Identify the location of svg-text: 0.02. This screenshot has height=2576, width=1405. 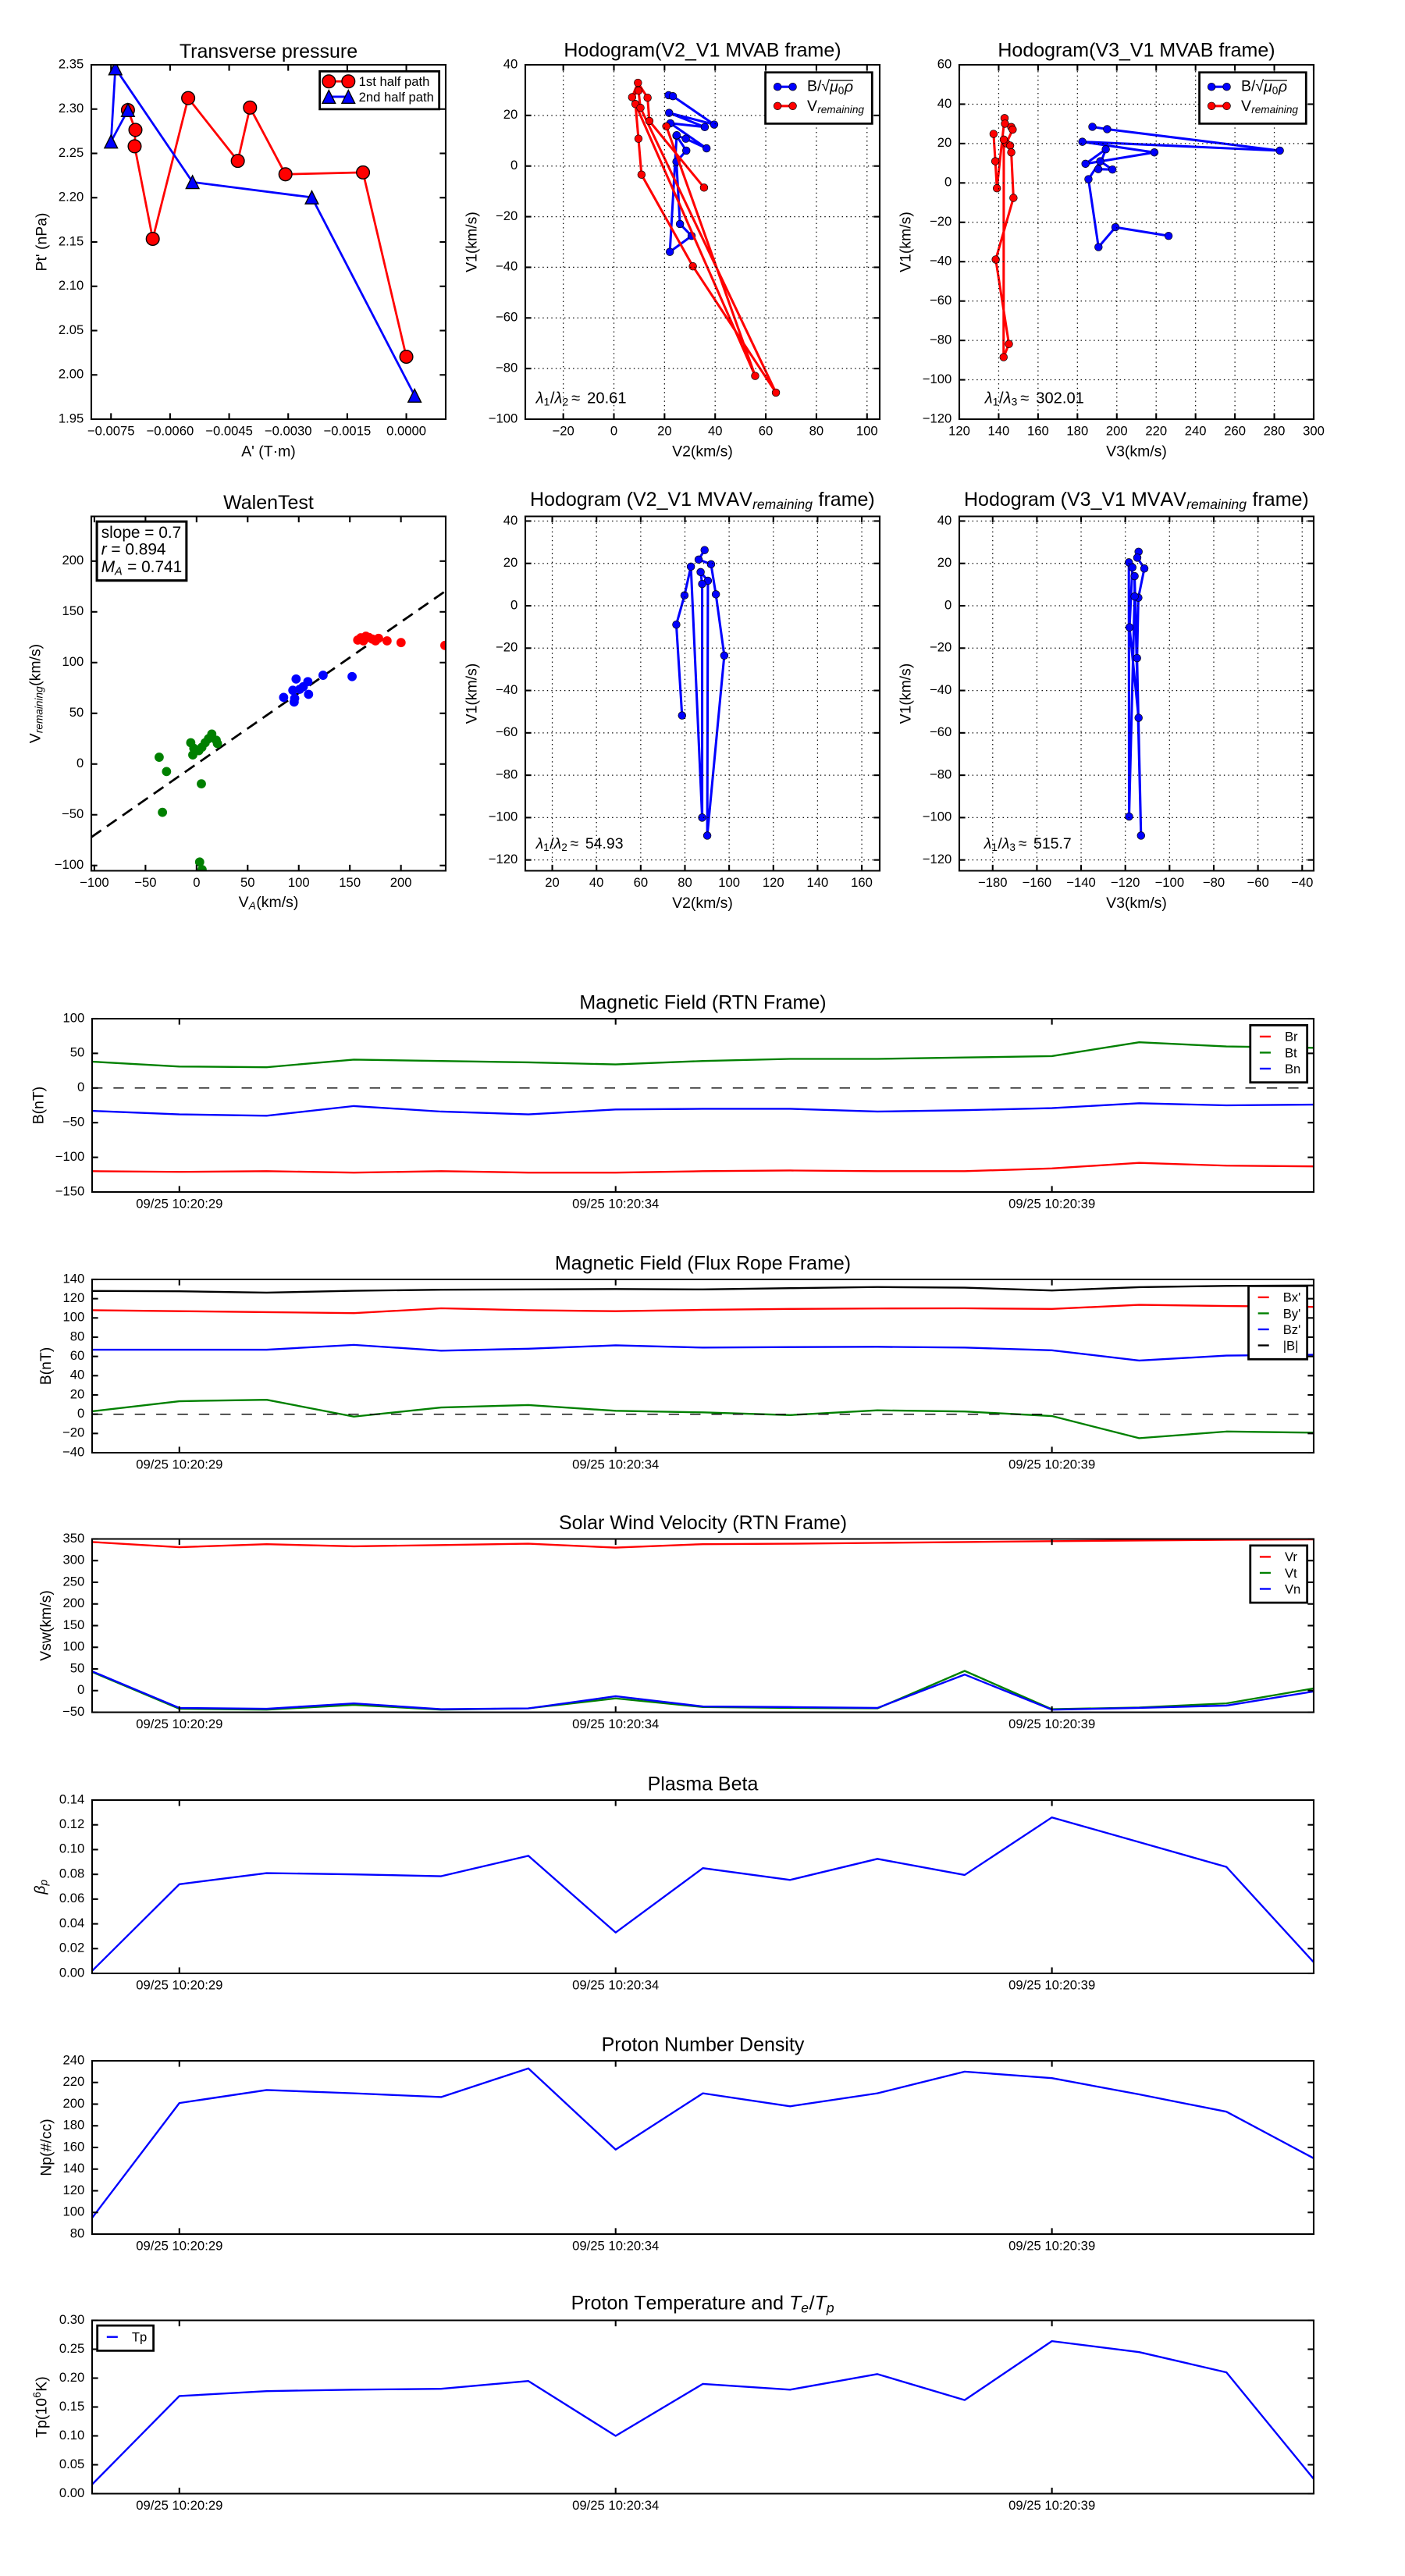
(72, 1948).